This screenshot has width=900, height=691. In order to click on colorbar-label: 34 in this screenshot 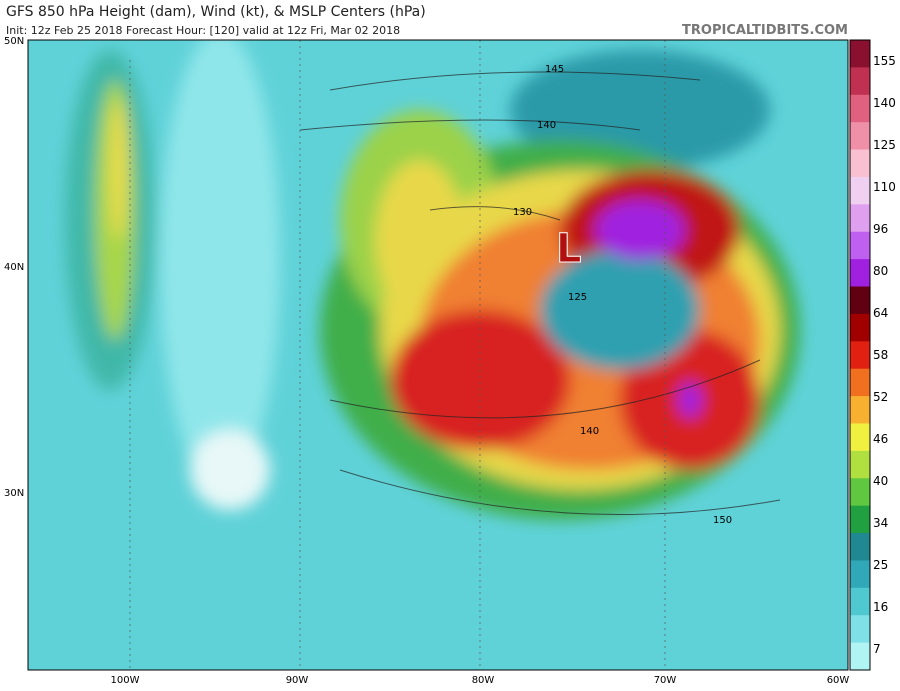, I will do `click(880, 523)`.